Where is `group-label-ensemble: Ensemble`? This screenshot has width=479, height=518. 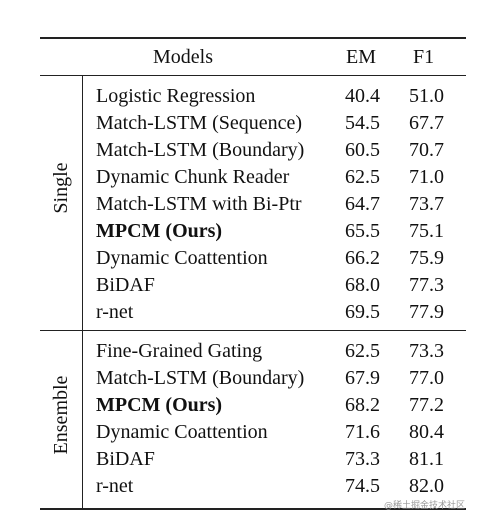 group-label-ensemble: Ensemble is located at coordinates (61, 415).